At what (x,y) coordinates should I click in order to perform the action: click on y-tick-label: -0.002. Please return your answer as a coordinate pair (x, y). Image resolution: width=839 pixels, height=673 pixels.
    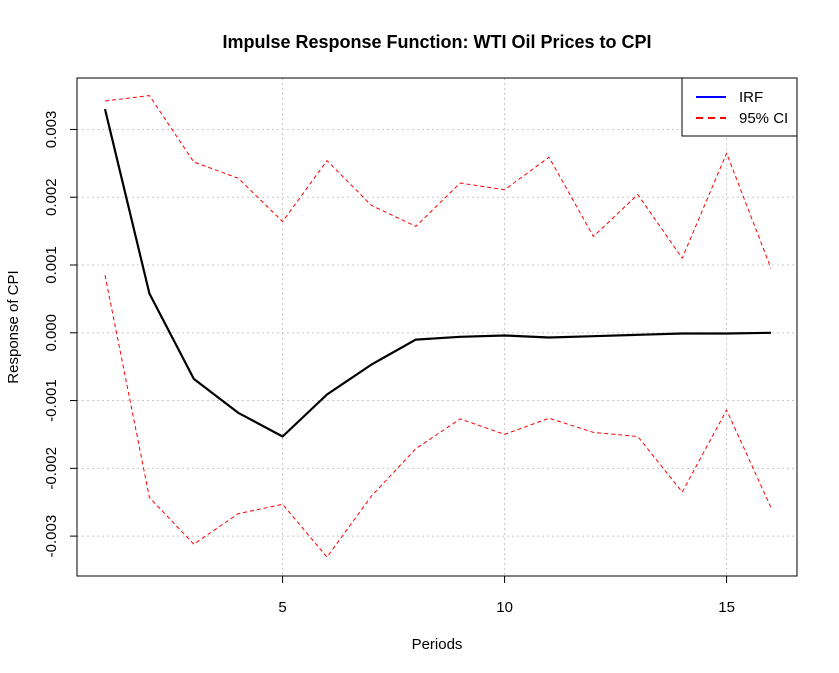
    Looking at the image, I should click on (51, 468).